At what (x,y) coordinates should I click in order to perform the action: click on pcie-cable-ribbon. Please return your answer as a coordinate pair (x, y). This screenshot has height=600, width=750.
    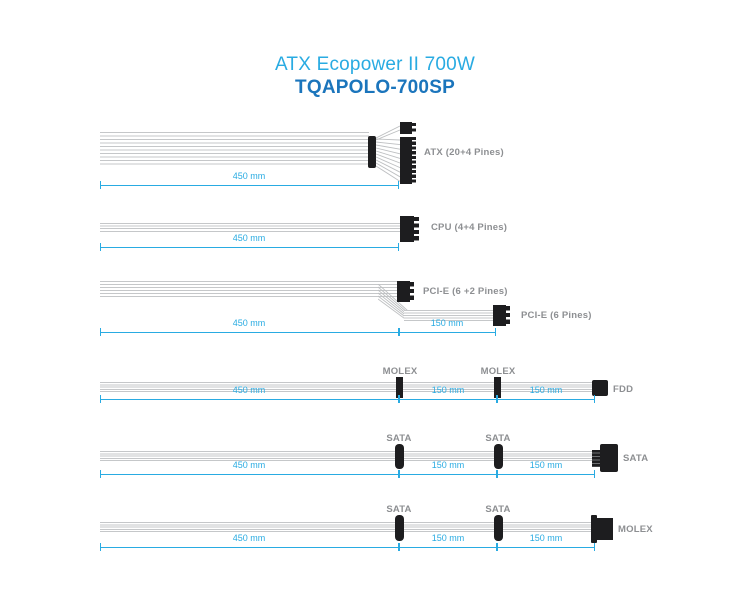
    Looking at the image, I should click on (249, 289).